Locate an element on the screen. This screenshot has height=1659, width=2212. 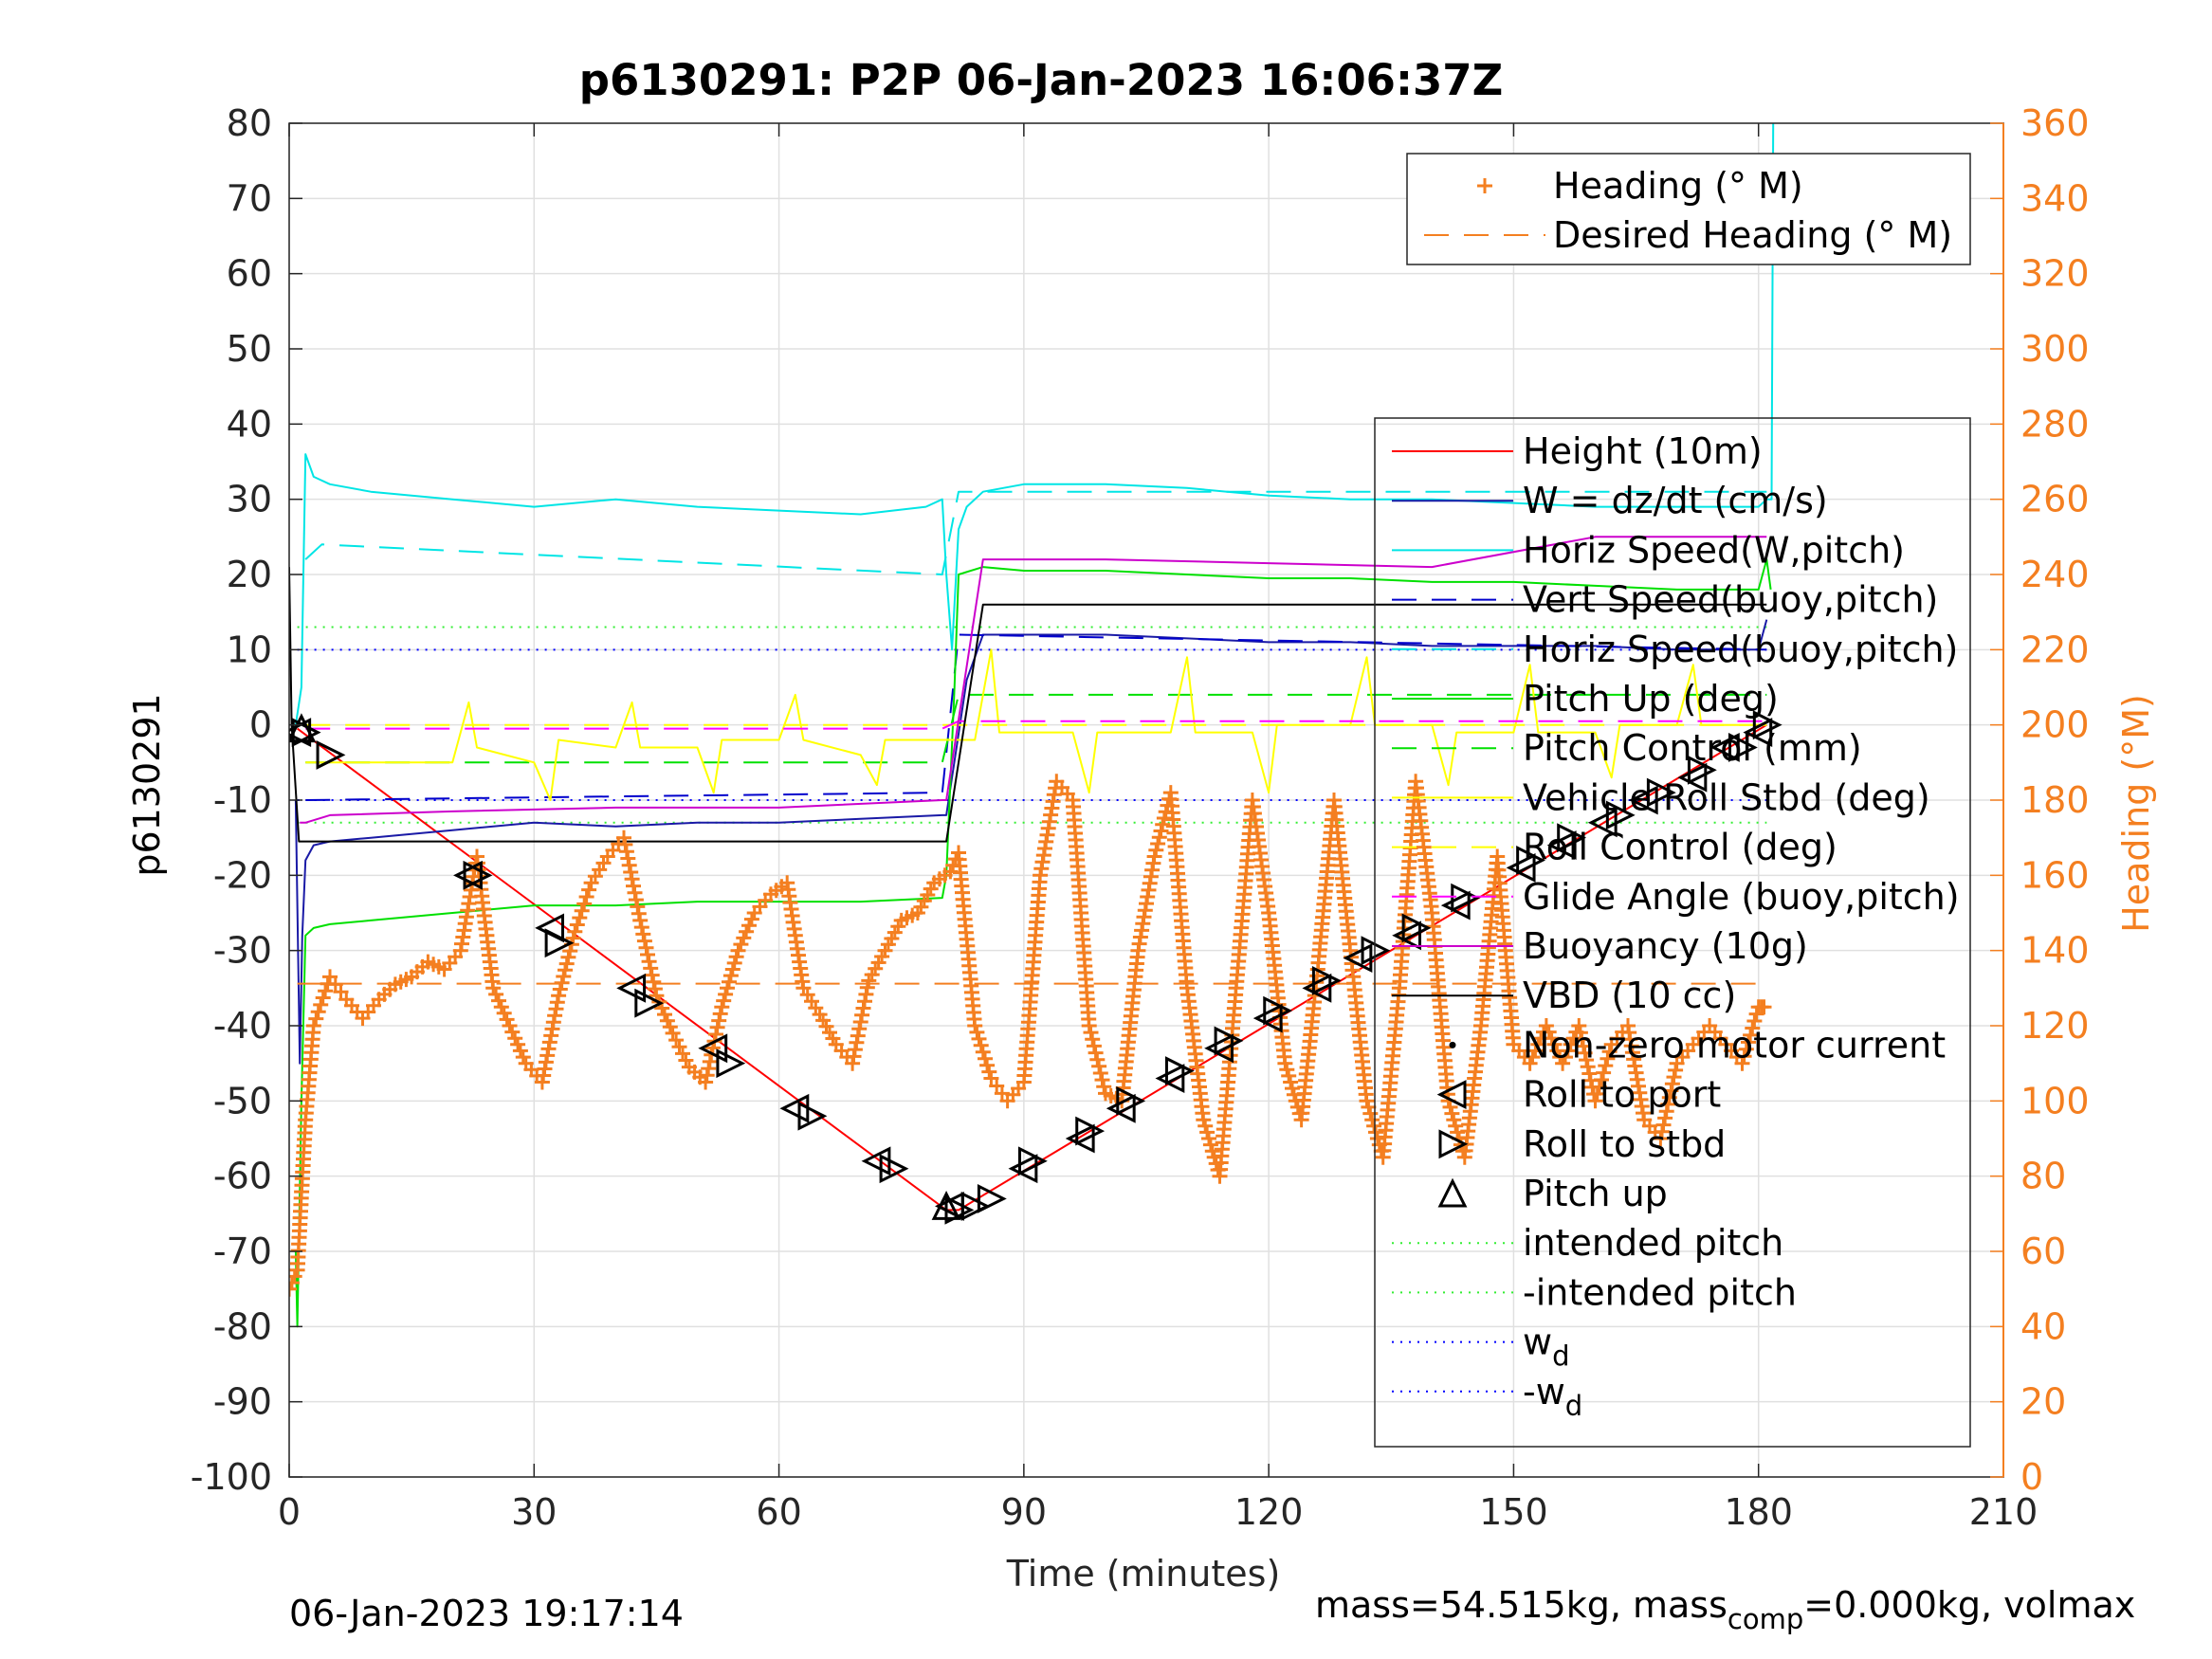
footer-mass-suffix: =0.000kg, volmax is located at coordinates (1969, 1605).